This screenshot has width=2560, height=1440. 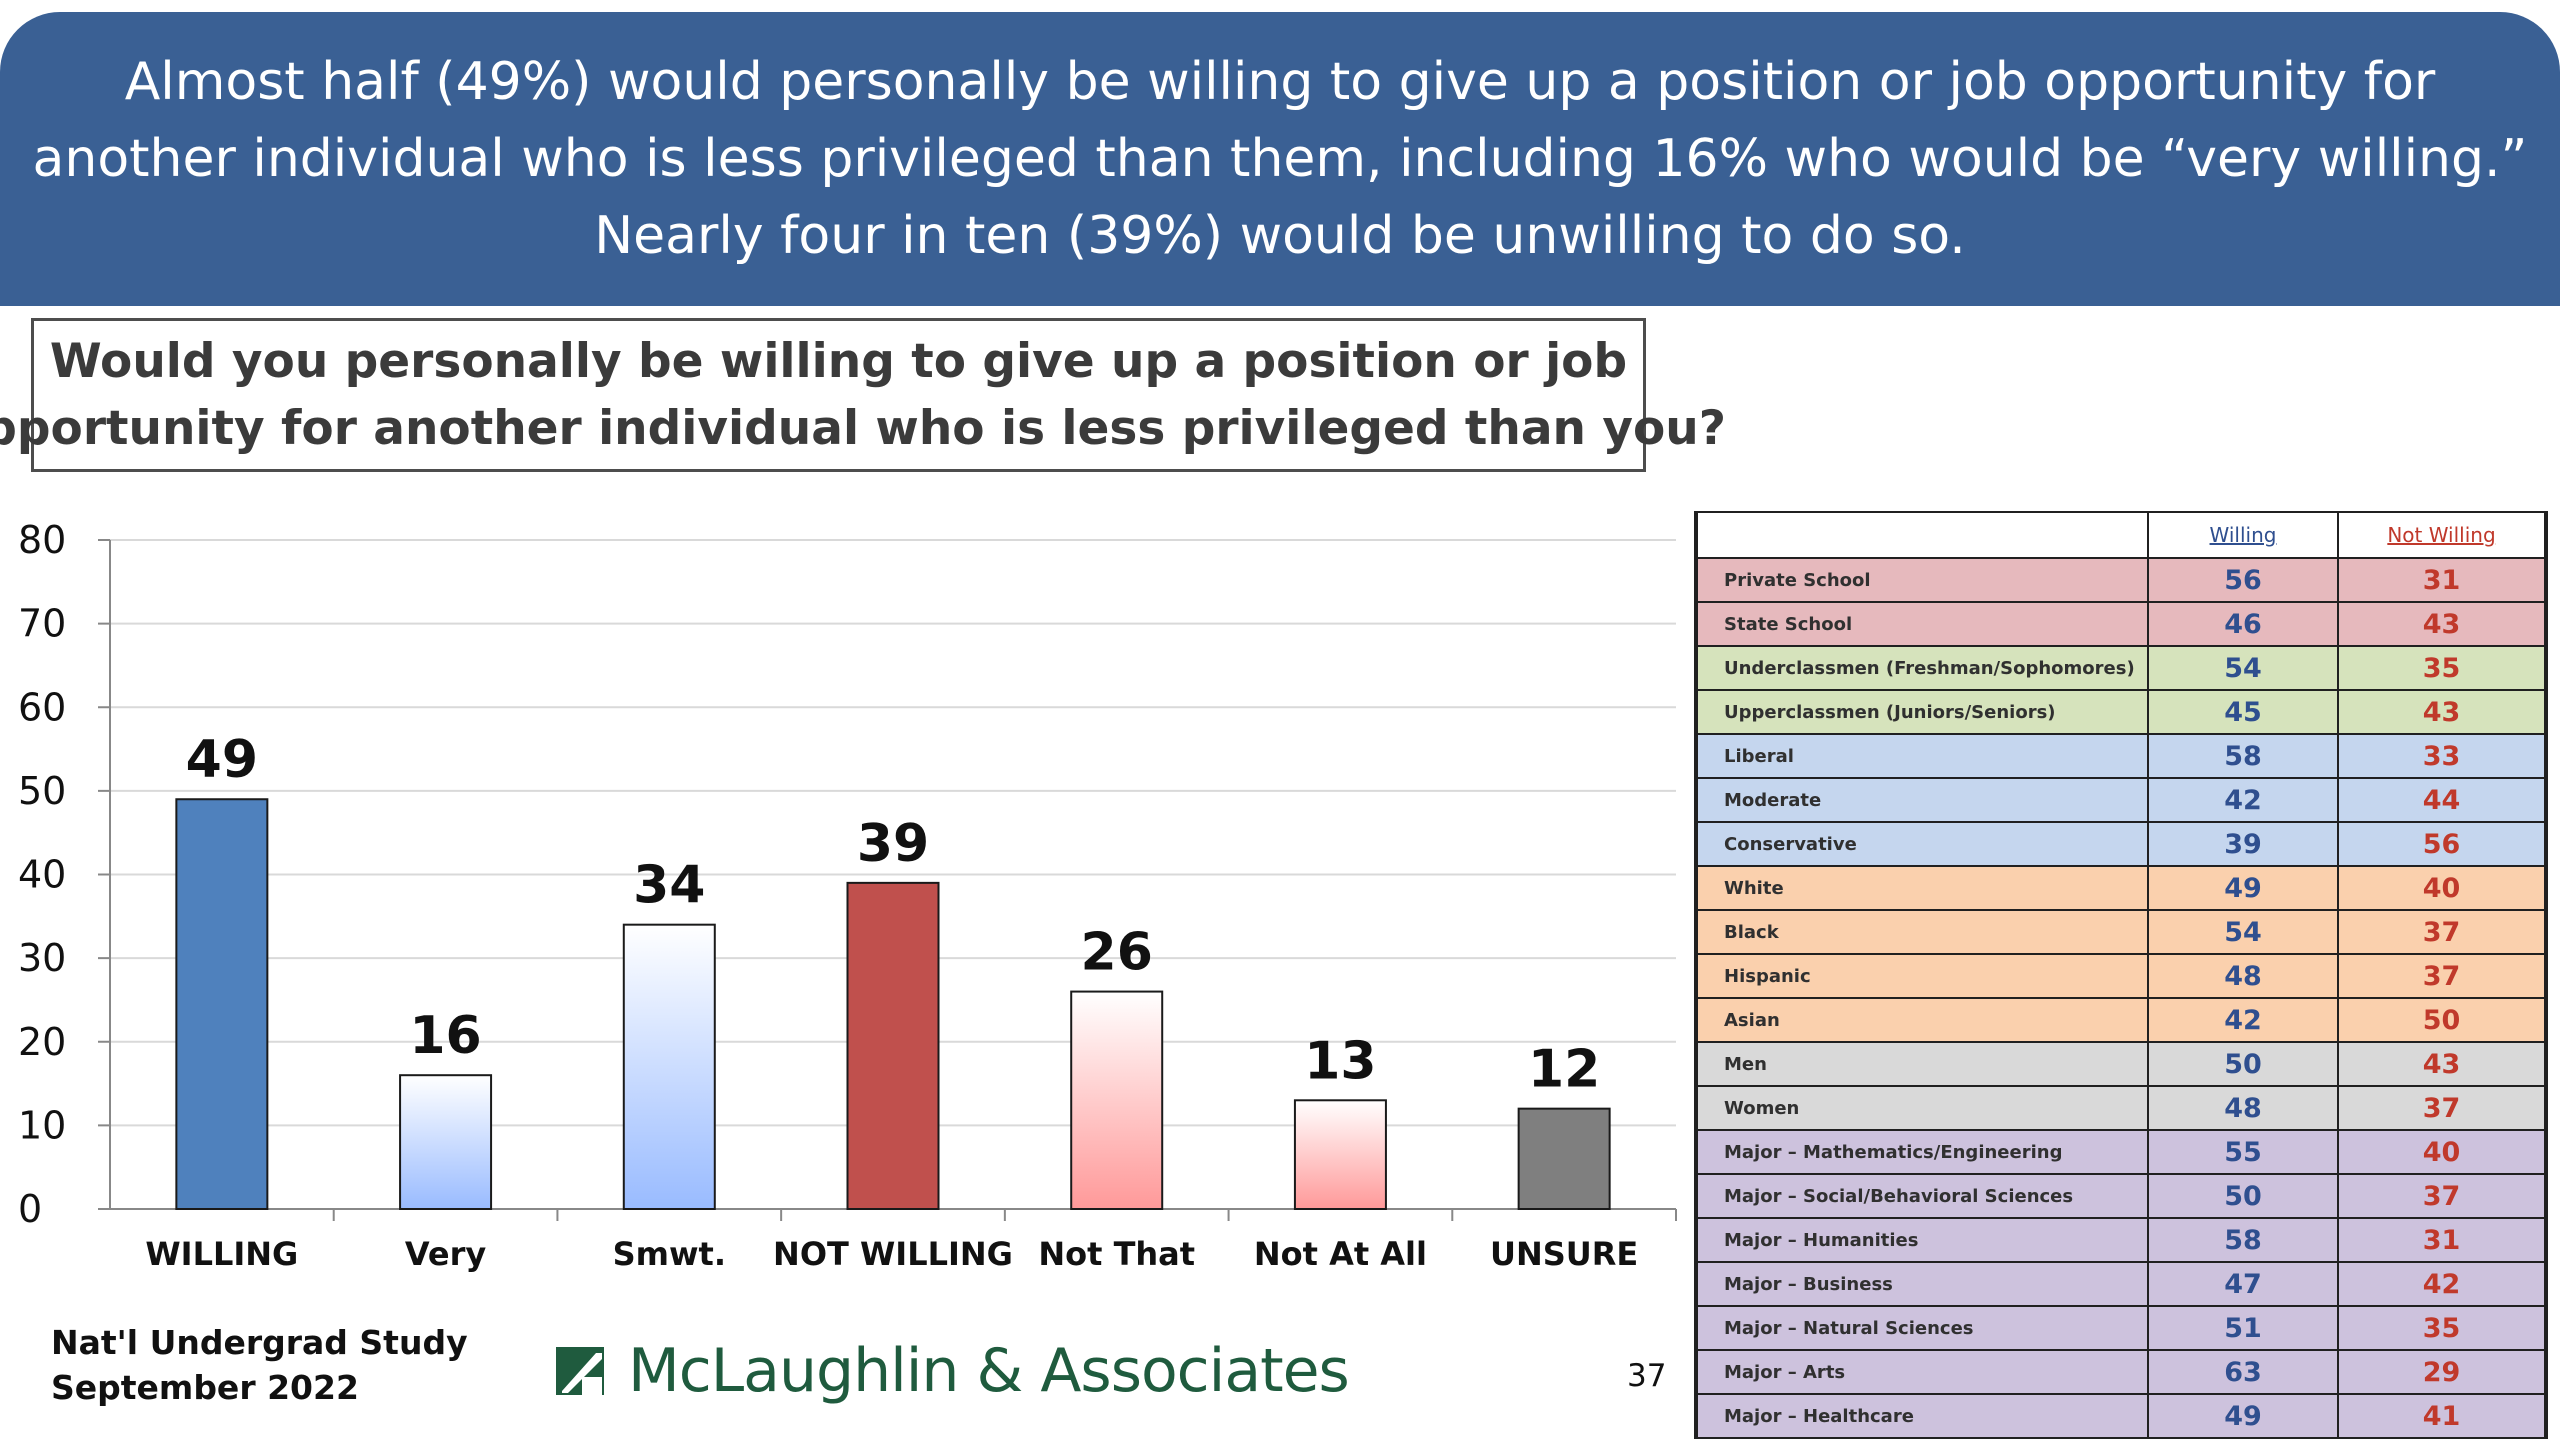 I want to click on row-label: Asian, so click(x=1922, y=1020).